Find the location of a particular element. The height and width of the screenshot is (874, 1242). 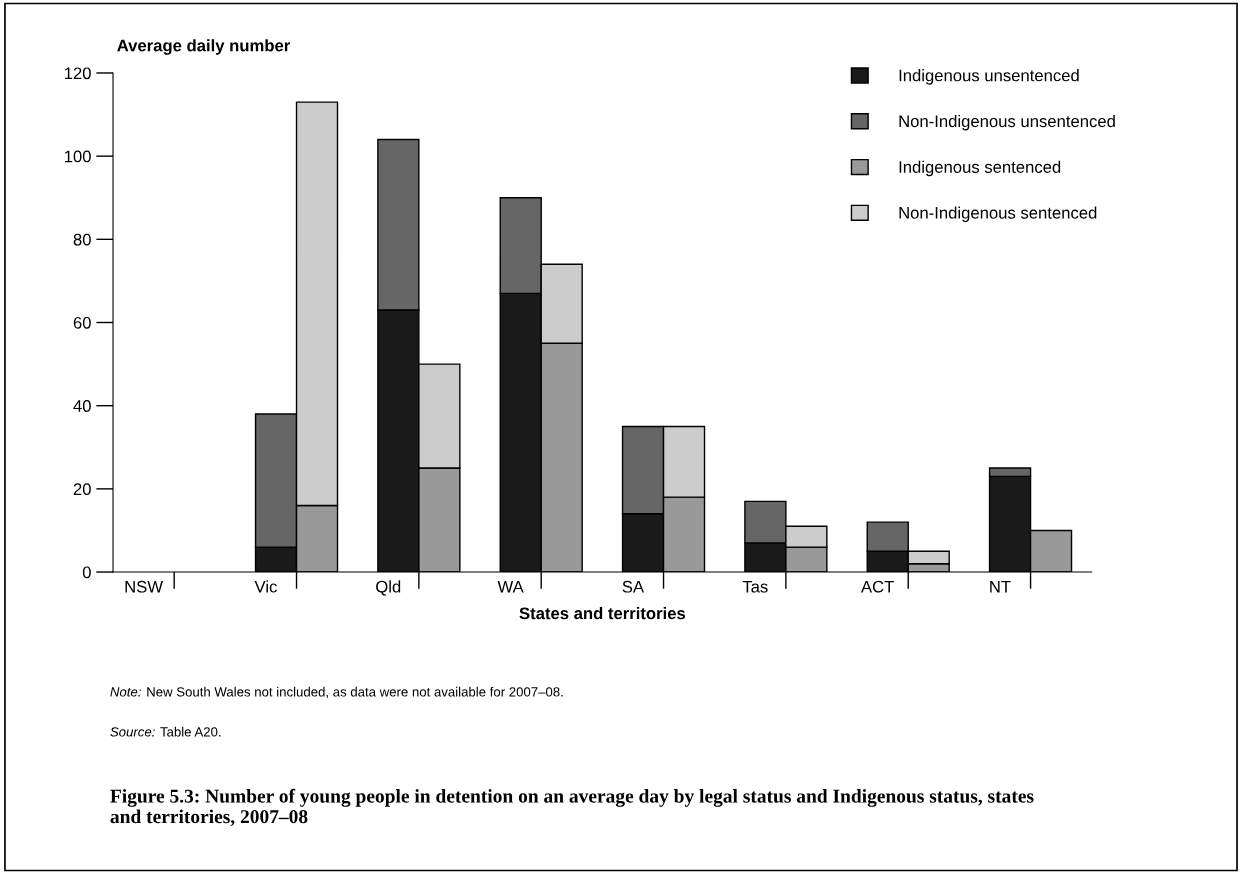

x-tick-label: Tas is located at coordinates (755, 586).